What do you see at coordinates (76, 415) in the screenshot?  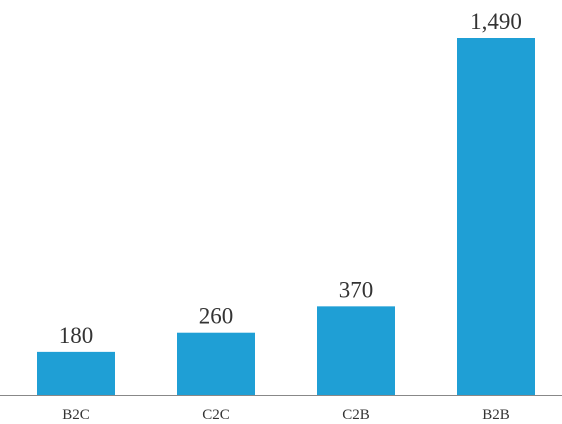 I see `x-tick-label: B2C` at bounding box center [76, 415].